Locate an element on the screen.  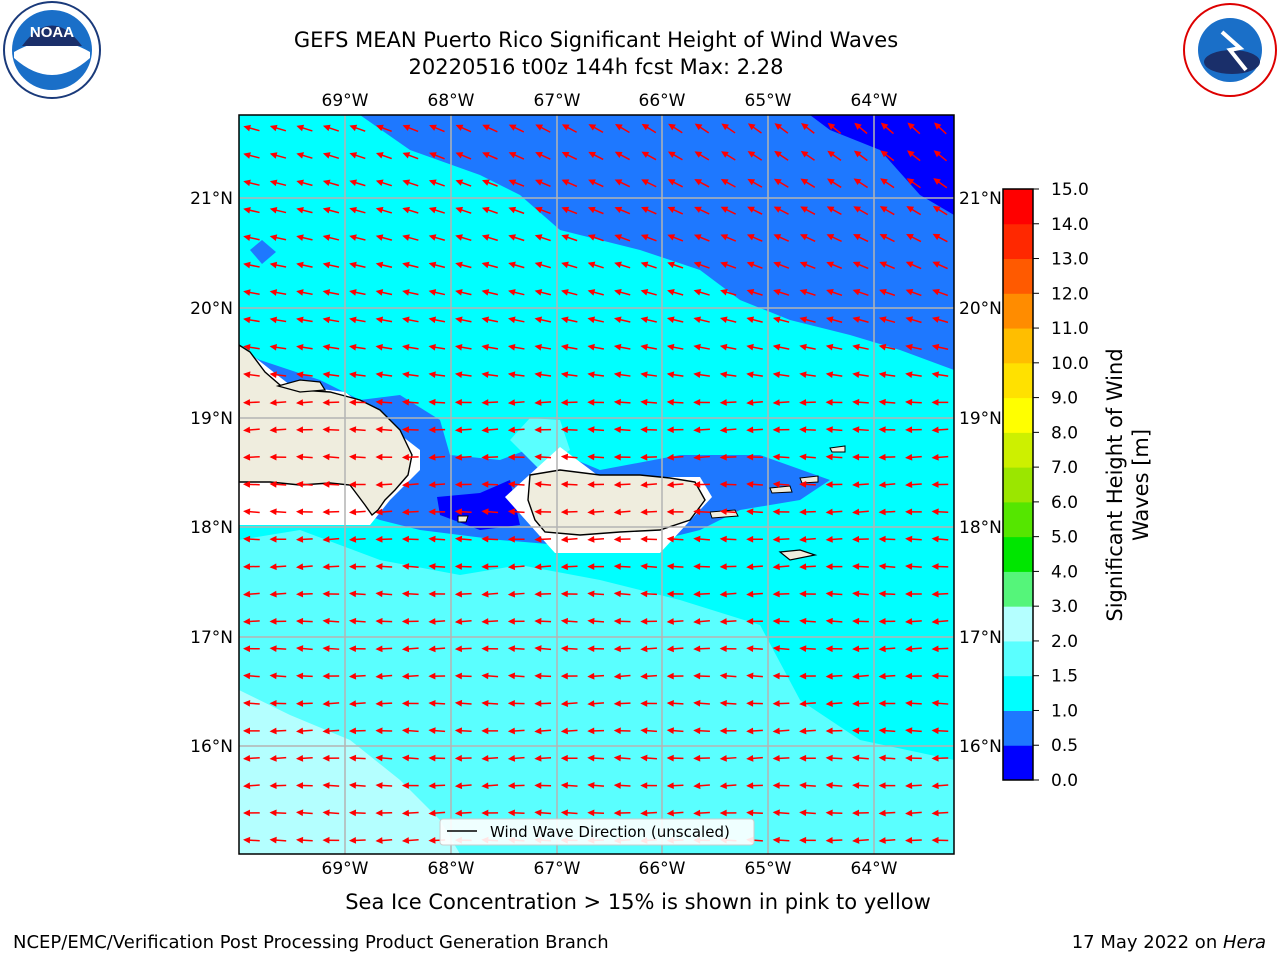
colorbar-tick-label: 3.0 is located at coordinates (1064, 607).